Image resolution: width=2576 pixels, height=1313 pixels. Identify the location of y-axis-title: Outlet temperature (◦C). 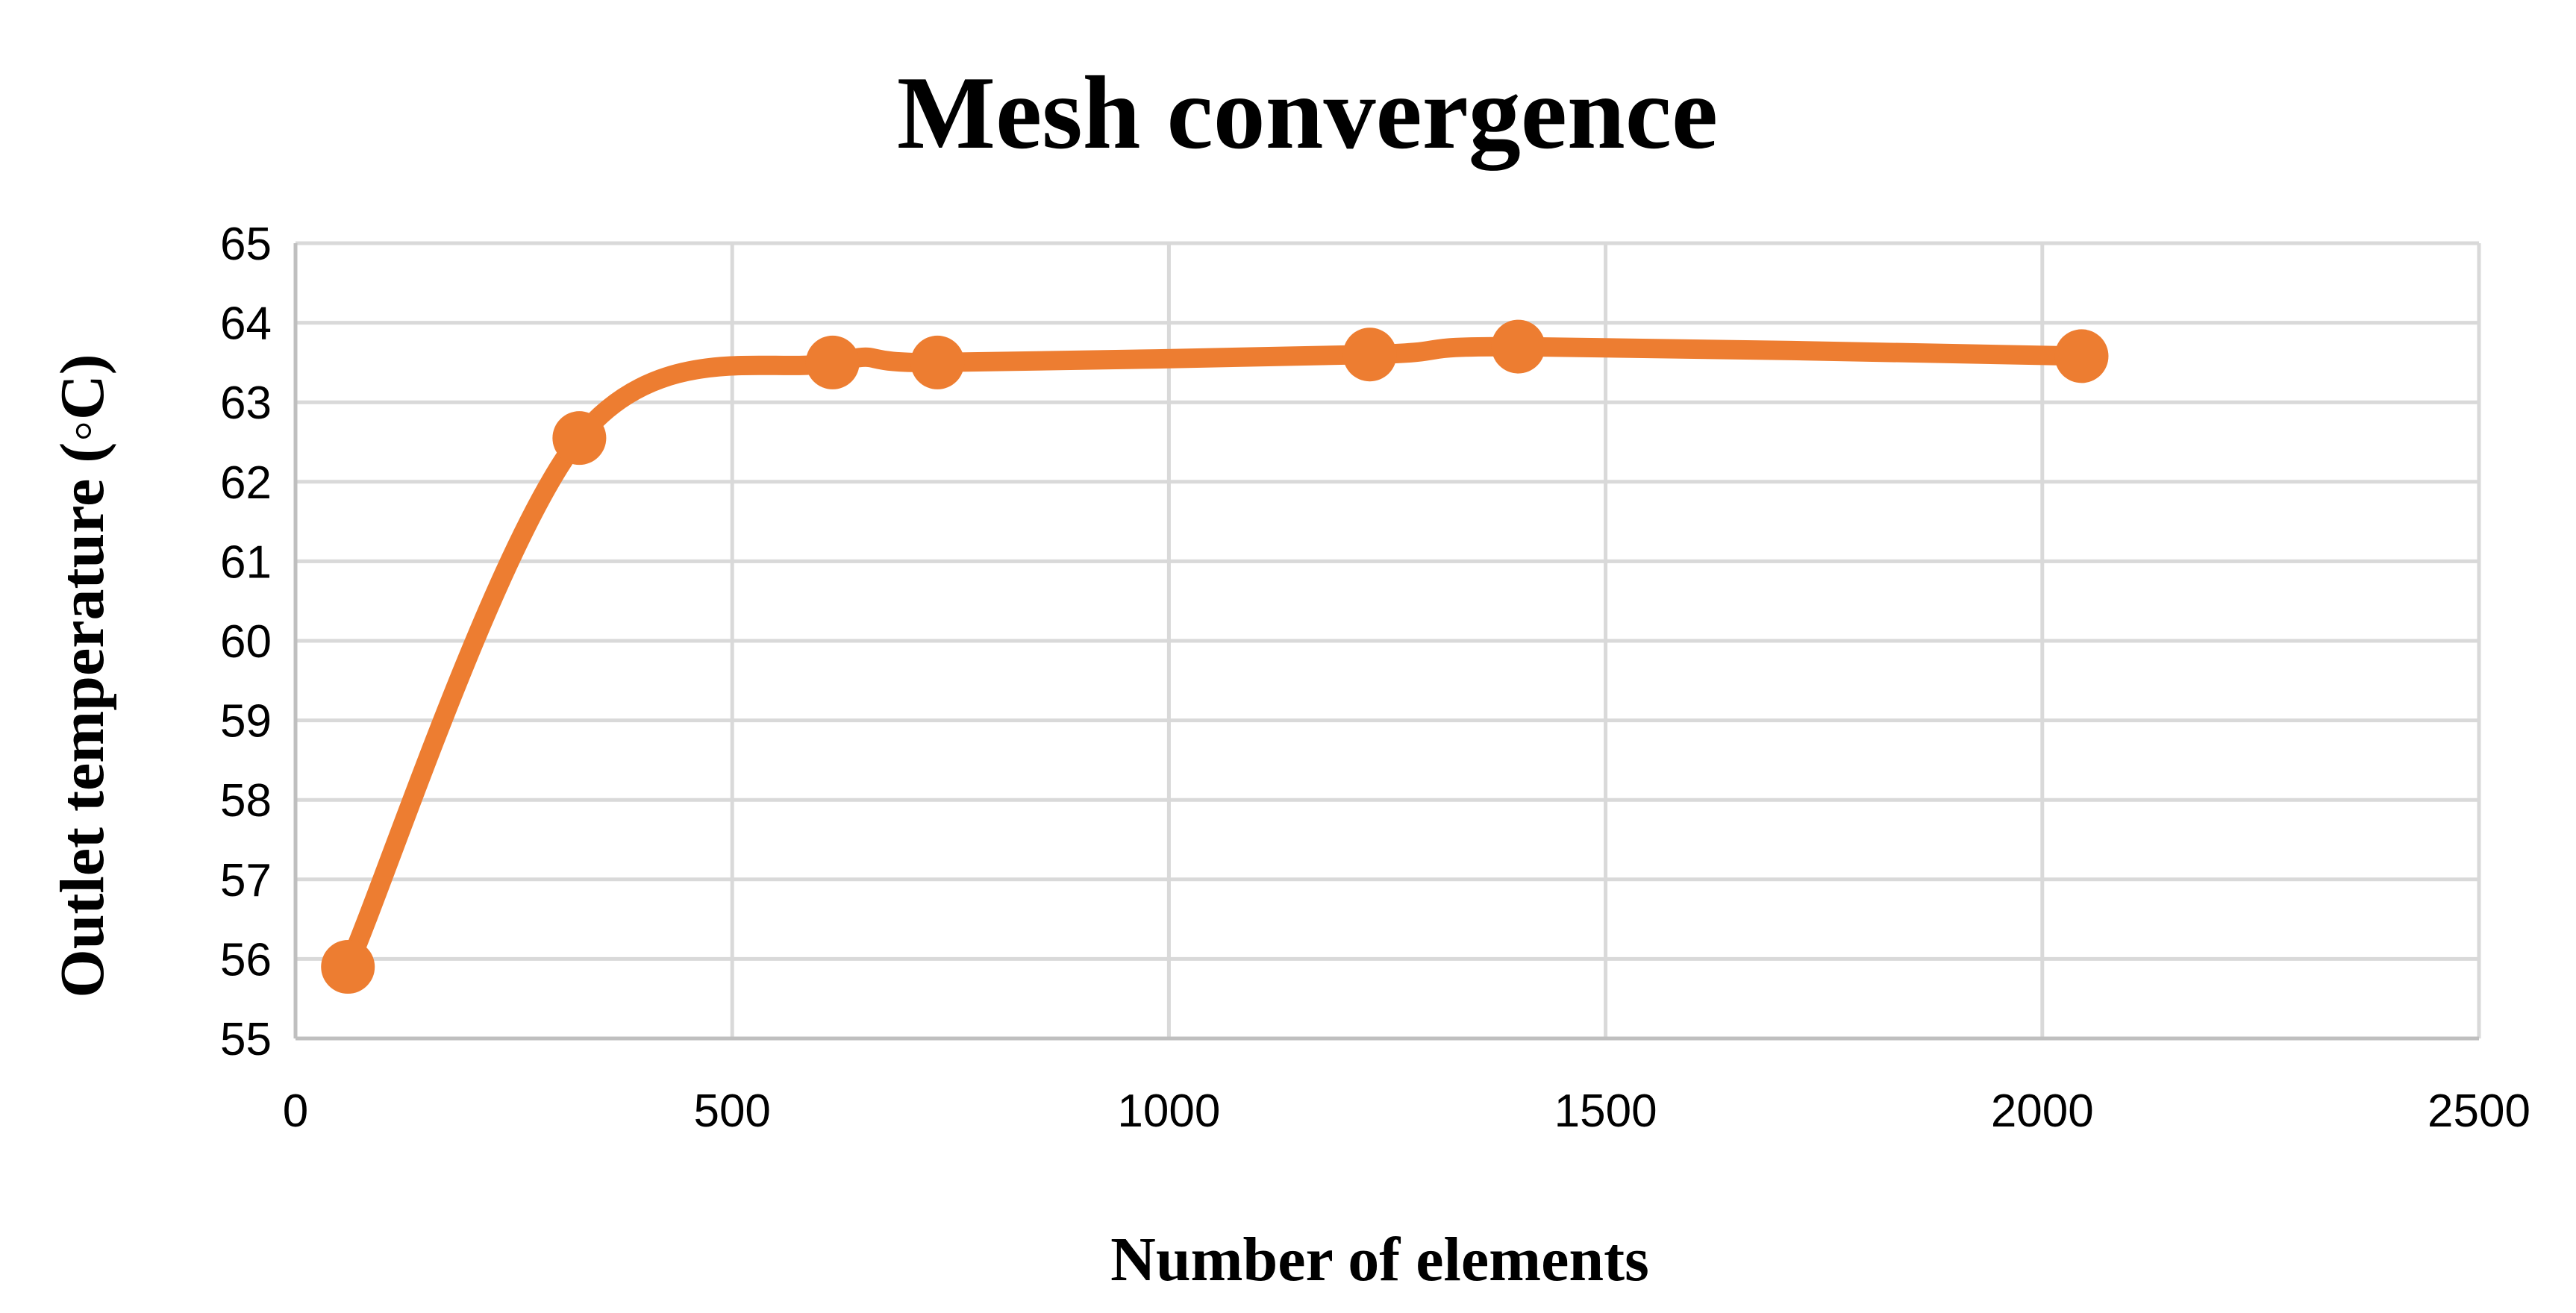
(82, 675).